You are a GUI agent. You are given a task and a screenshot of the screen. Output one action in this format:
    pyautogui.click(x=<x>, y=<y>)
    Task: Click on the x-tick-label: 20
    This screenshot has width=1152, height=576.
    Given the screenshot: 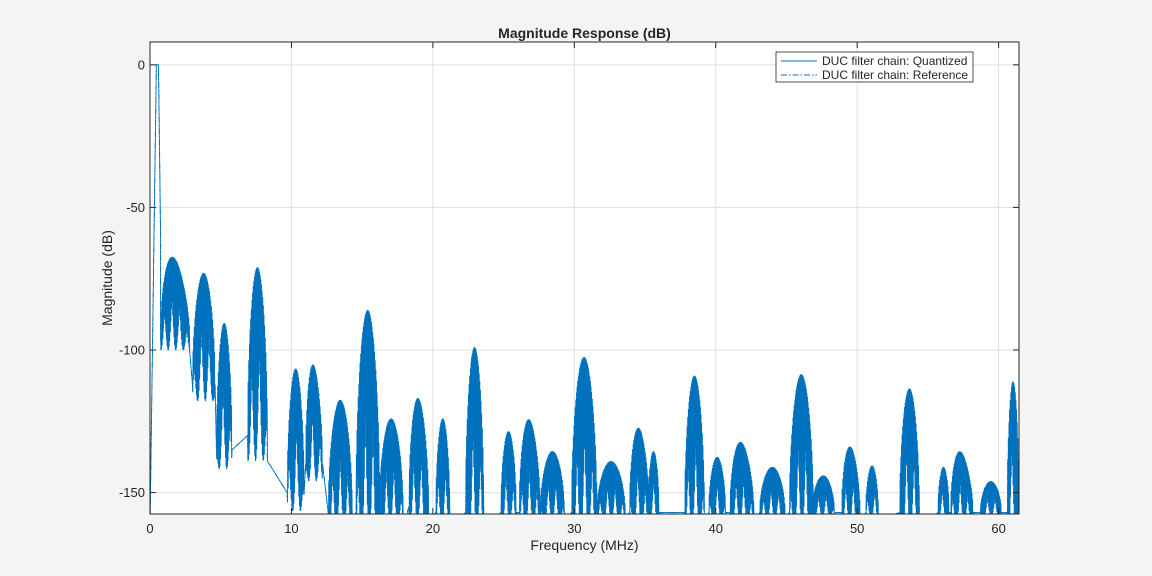 What is the action you would take?
    pyautogui.click(x=433, y=528)
    